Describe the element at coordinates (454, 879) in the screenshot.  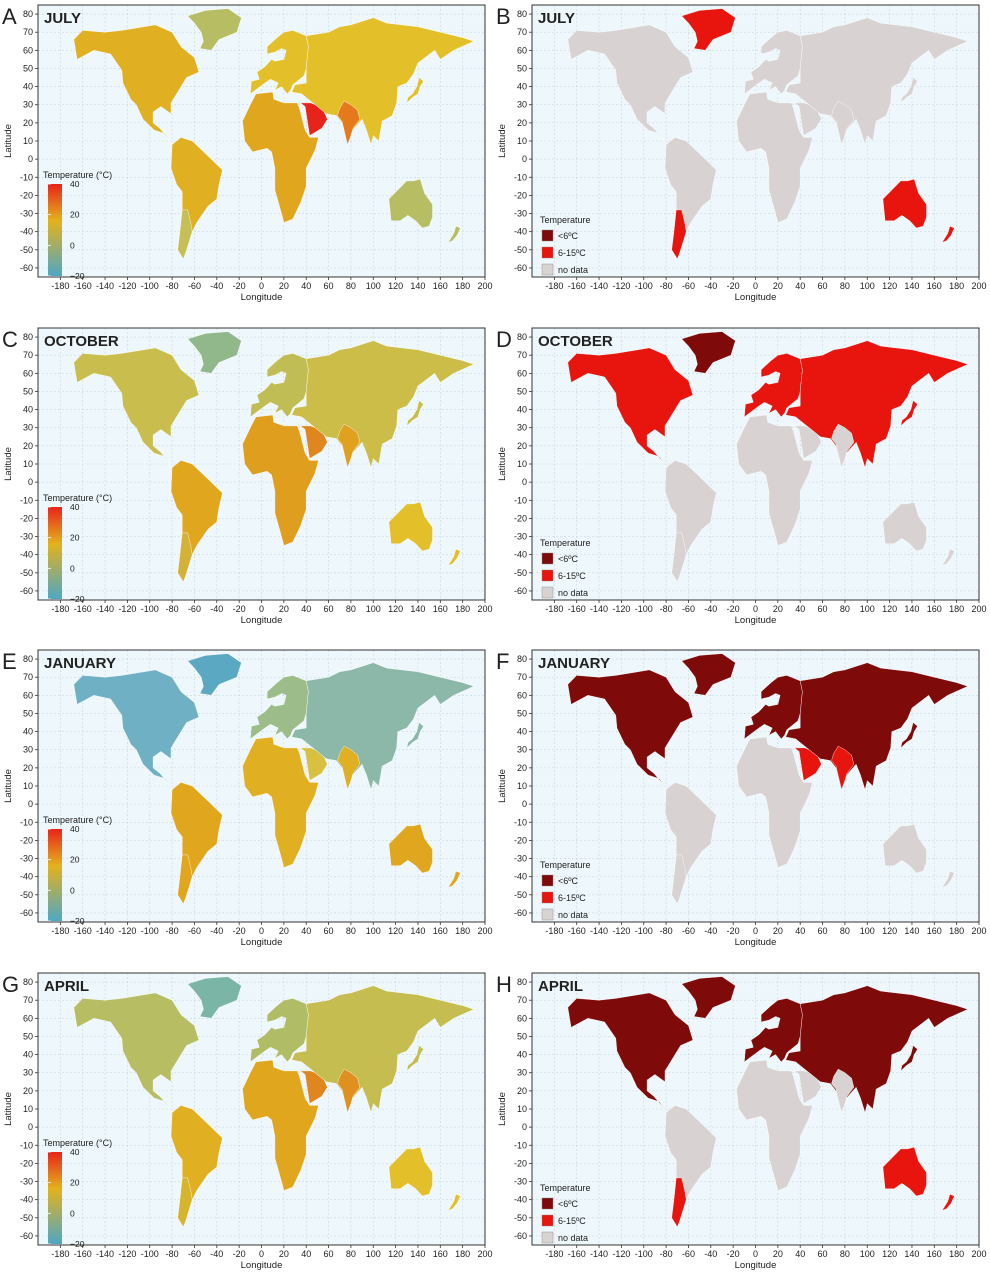
I see `landmass-nz` at that location.